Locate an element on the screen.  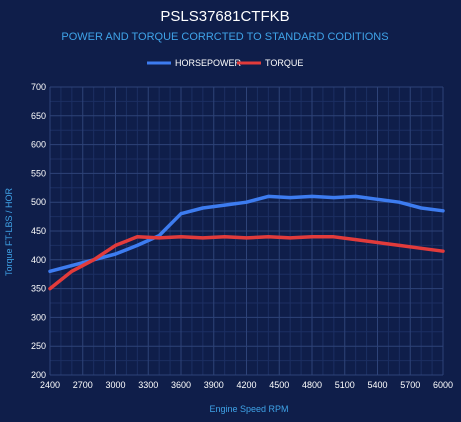
y-tick-label: 350 is located at coordinates (38, 289).